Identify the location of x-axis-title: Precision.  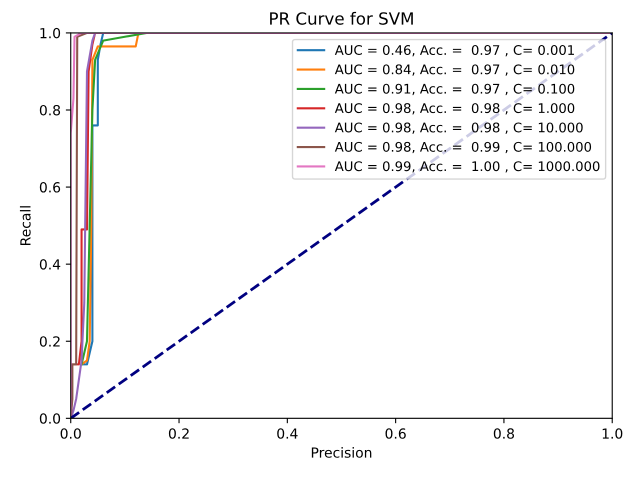
(342, 452).